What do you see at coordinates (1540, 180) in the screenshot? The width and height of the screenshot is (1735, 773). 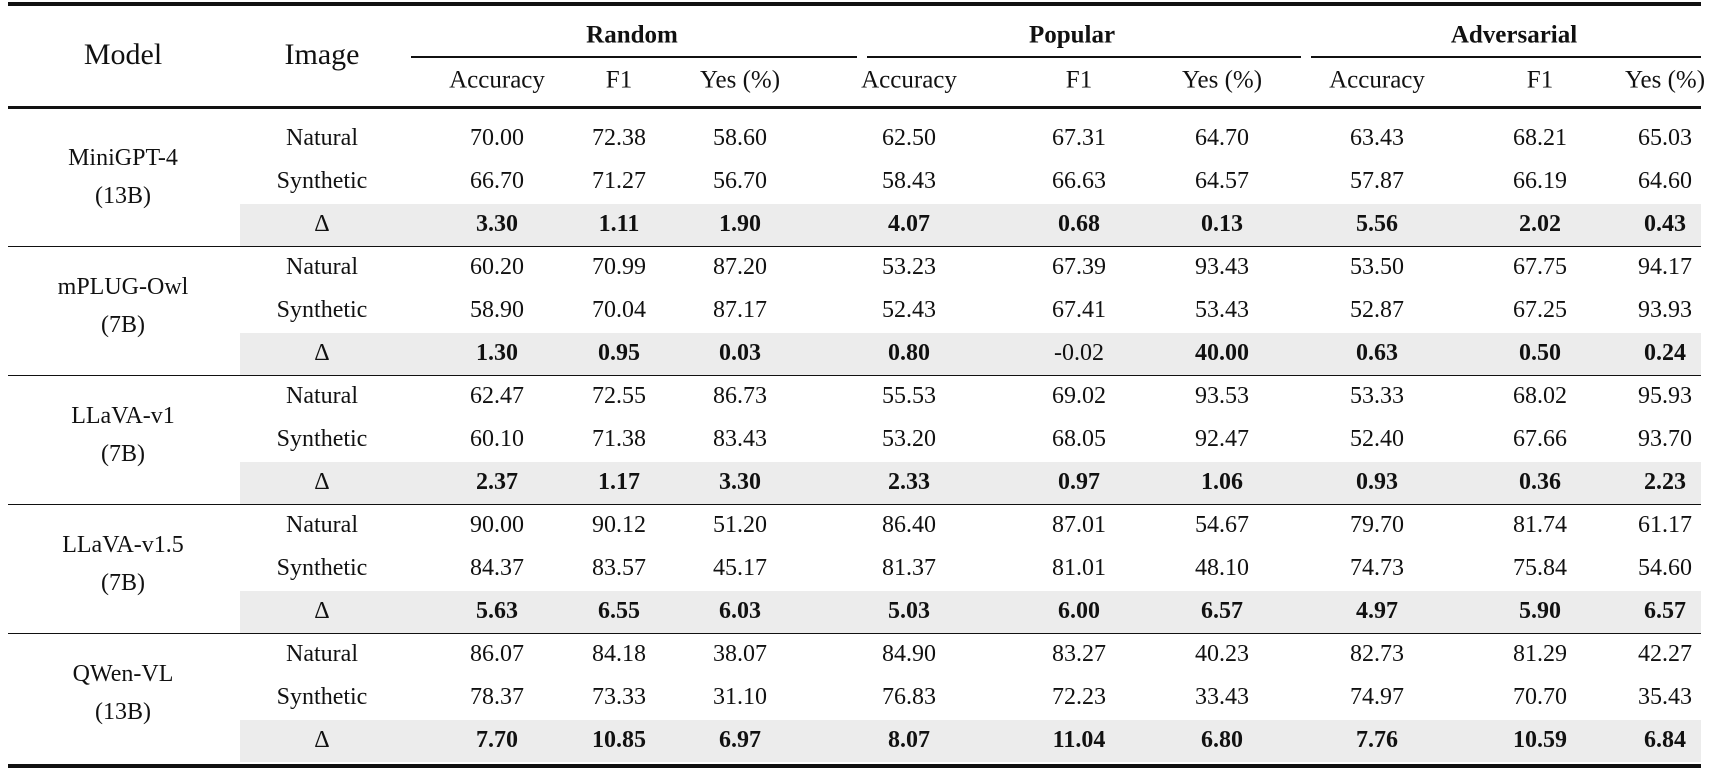 I see `table-cell: 66.19` at bounding box center [1540, 180].